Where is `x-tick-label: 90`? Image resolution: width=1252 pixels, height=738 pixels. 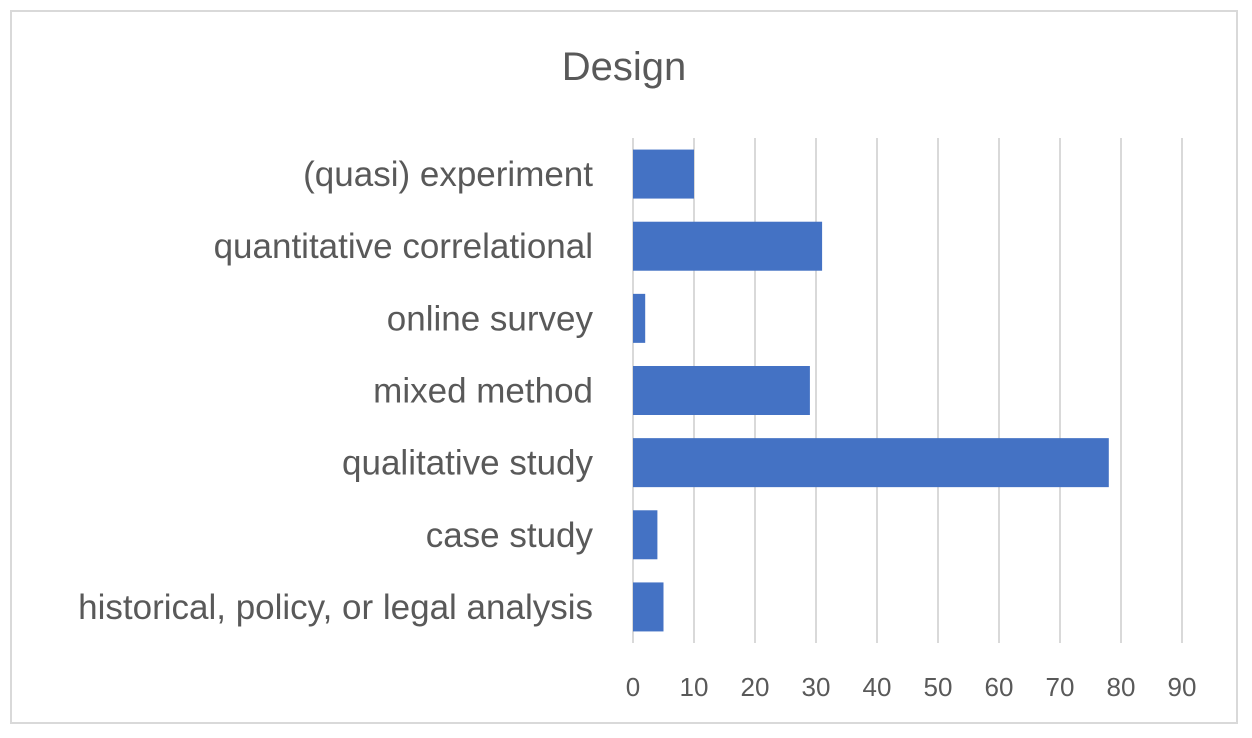
x-tick-label: 90 is located at coordinates (1182, 687).